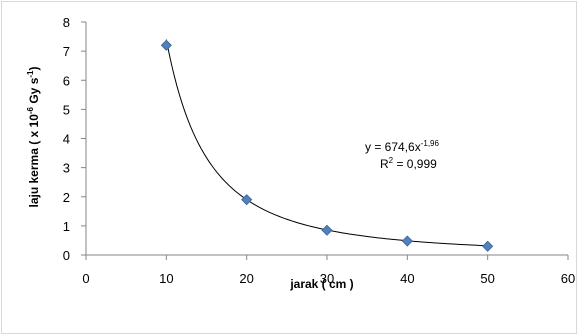 The image size is (579, 336). I want to click on x-tick-label: 30, so click(327, 278).